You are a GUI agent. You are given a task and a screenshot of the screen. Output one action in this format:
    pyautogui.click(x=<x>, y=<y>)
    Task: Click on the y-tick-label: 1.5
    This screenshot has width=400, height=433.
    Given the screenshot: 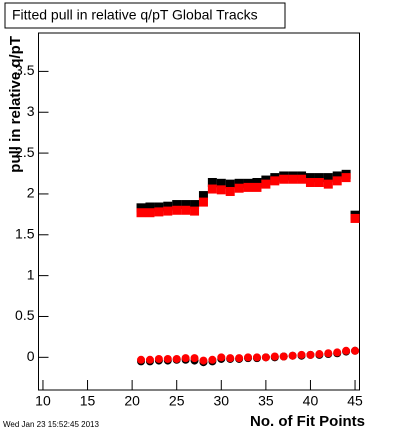 What is the action you would take?
    pyautogui.click(x=25, y=233)
    